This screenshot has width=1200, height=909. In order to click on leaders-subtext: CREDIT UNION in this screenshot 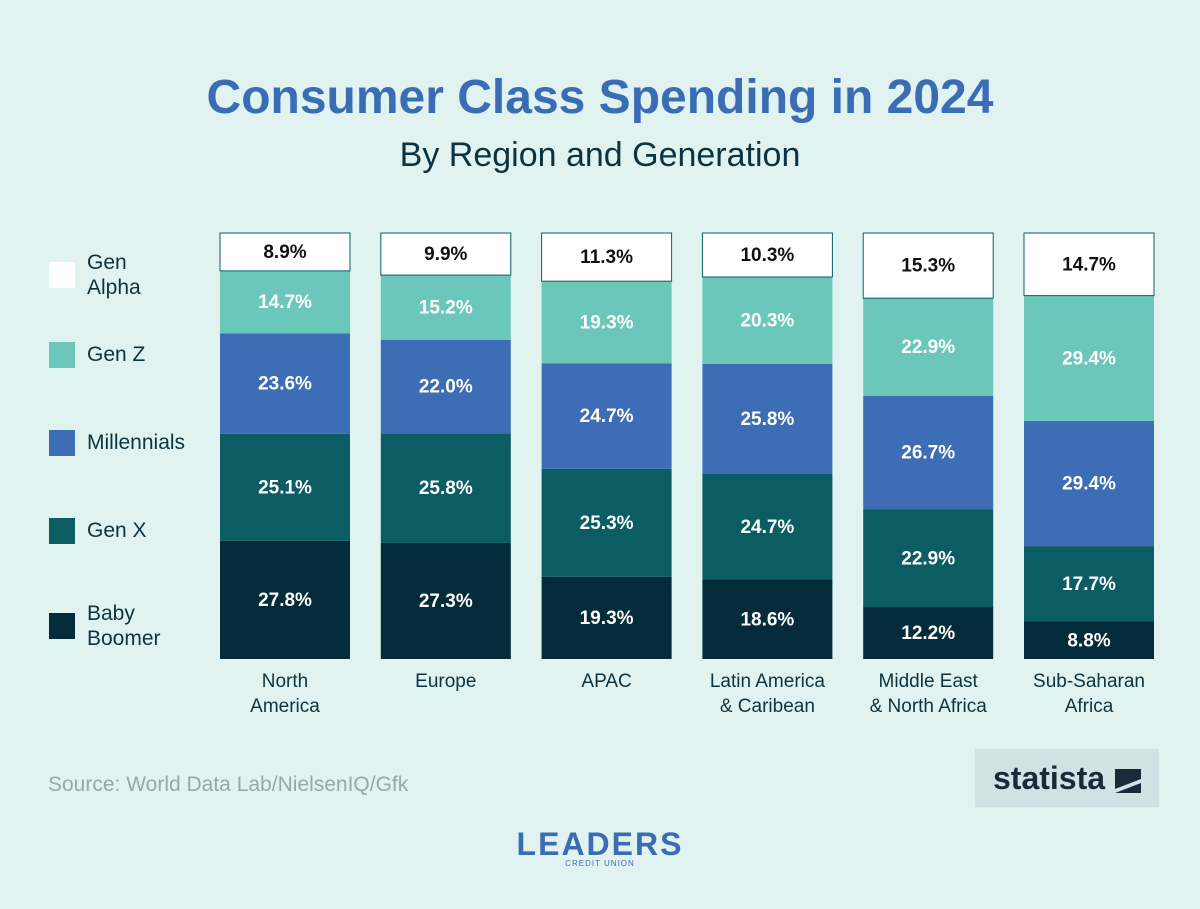, I will do `click(600, 863)`.